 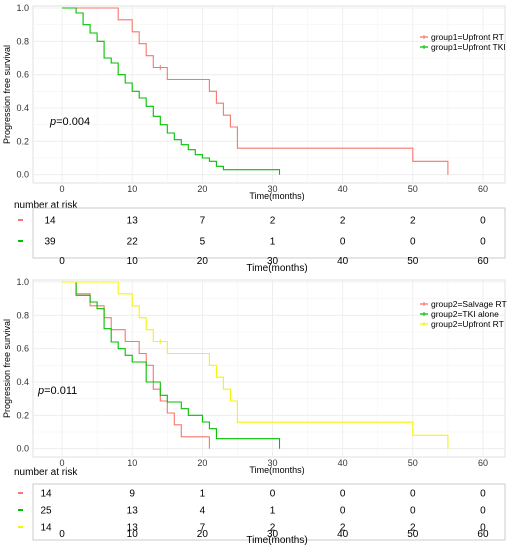 I want to click on y-tick-label: 1.0, so click(x=22, y=282).